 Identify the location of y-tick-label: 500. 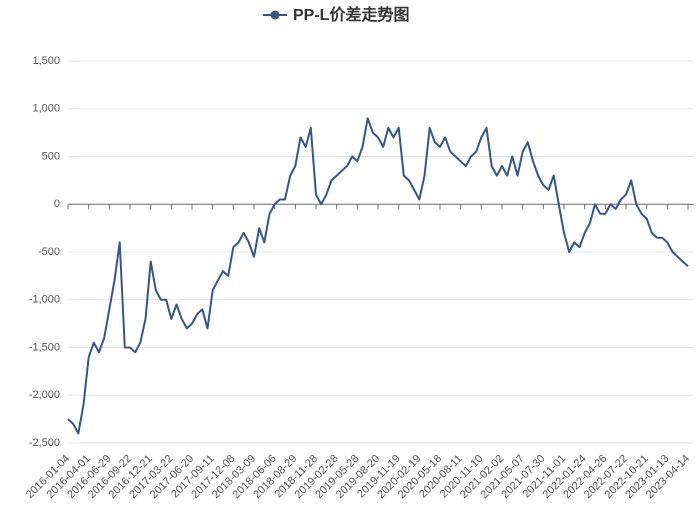
(51, 156).